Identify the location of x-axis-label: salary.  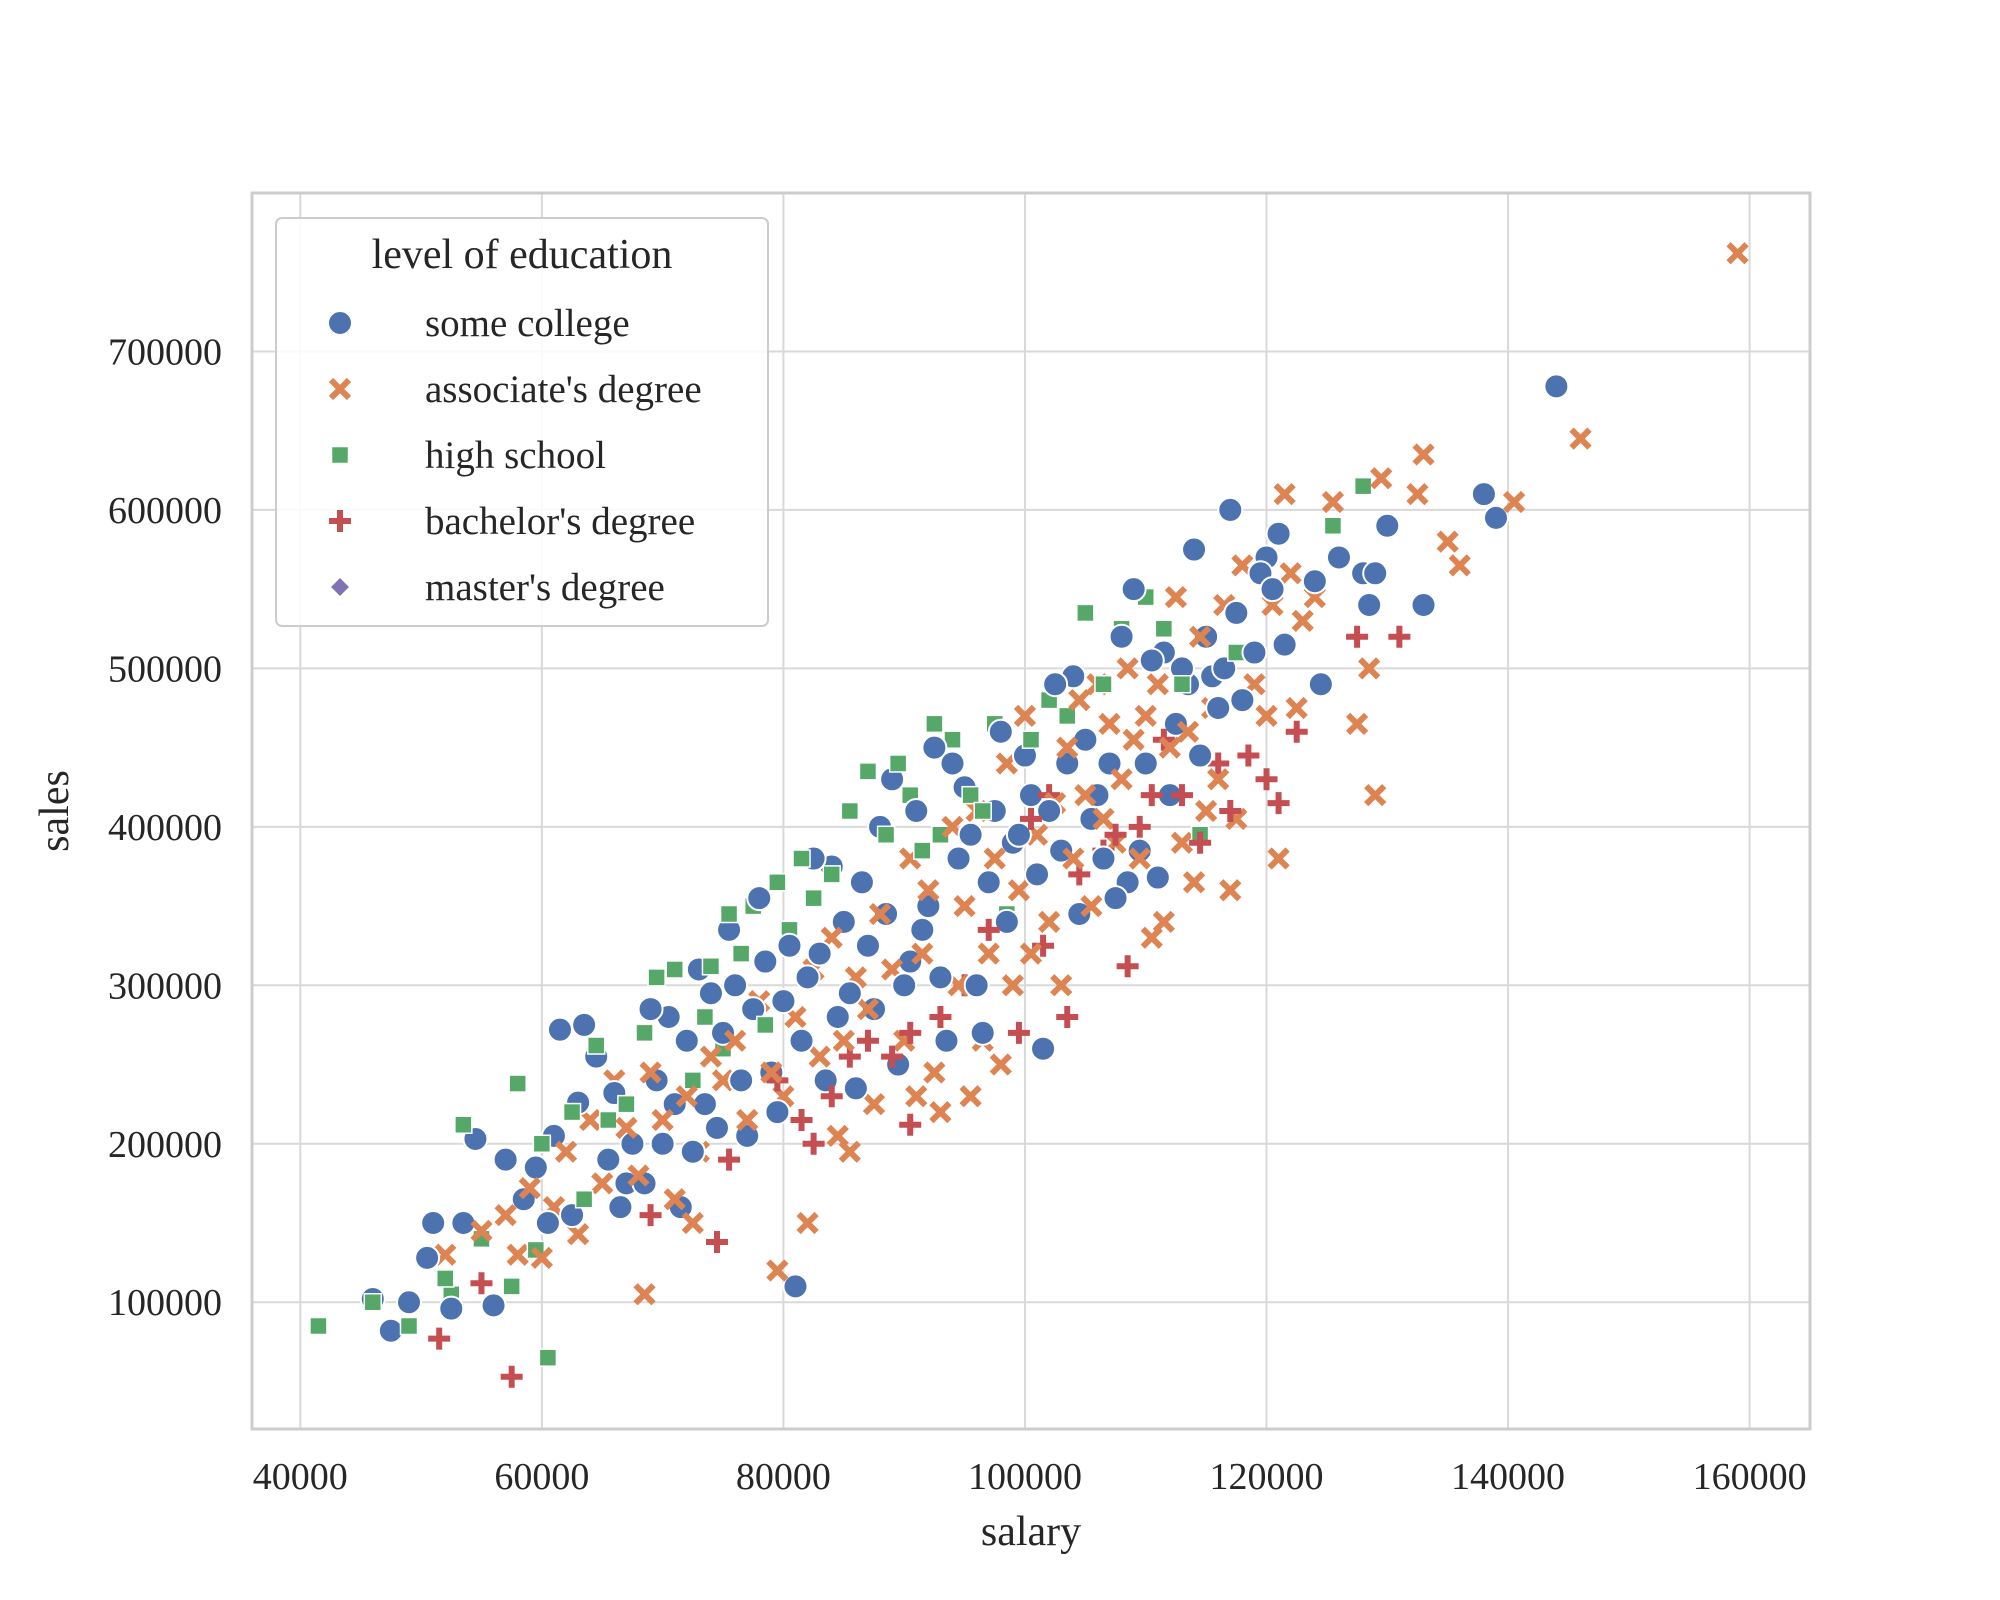
(1031, 1532).